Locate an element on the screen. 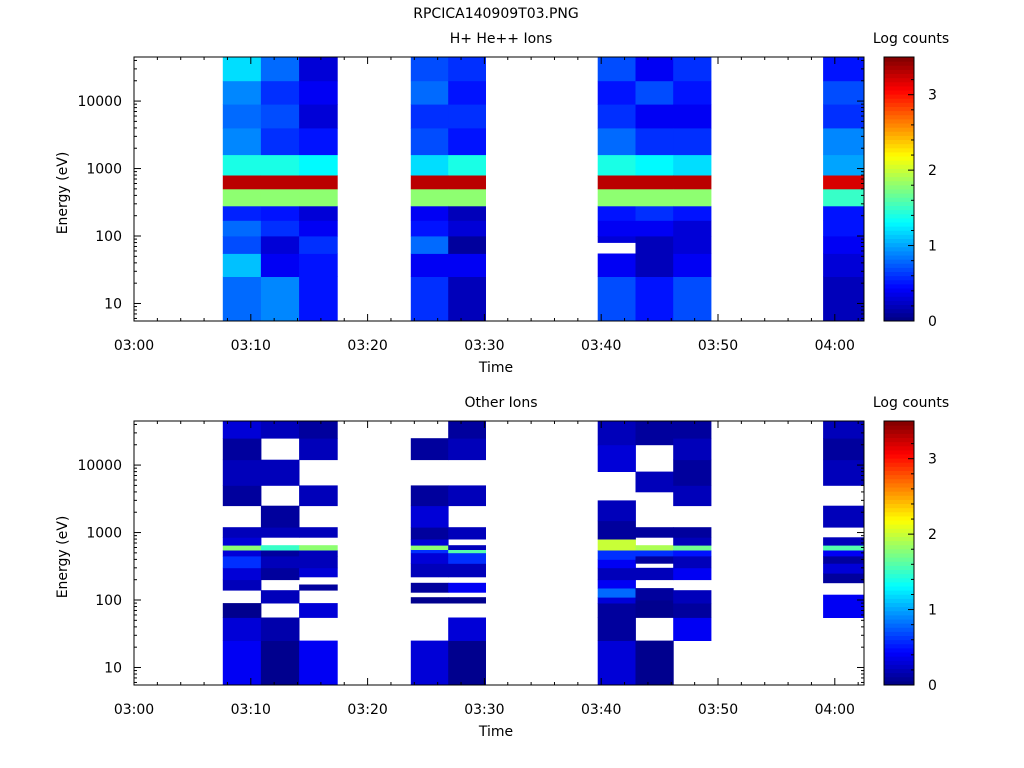  y-tick-label: 1000 is located at coordinates (104, 170).